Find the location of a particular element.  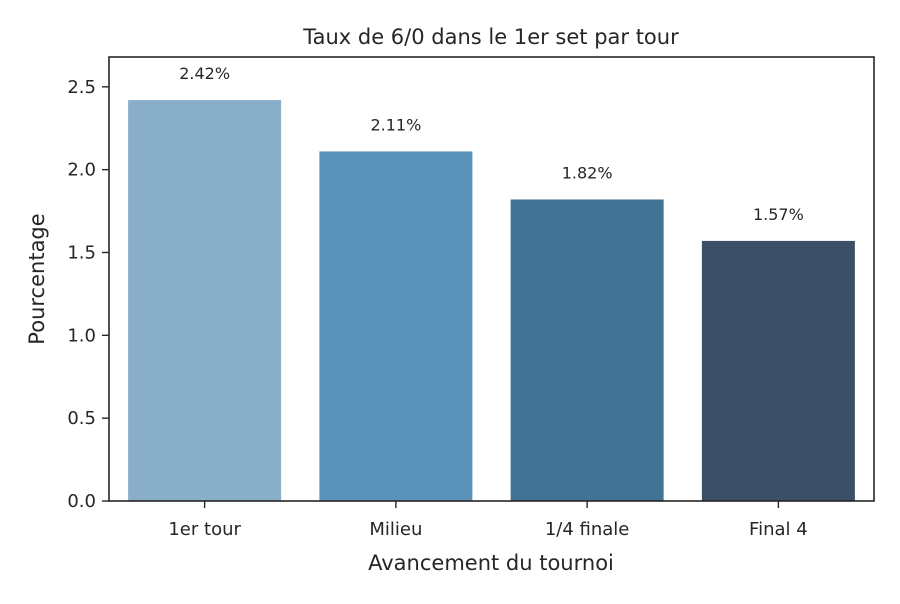

data-label-1: 2.11% is located at coordinates (395, 124).